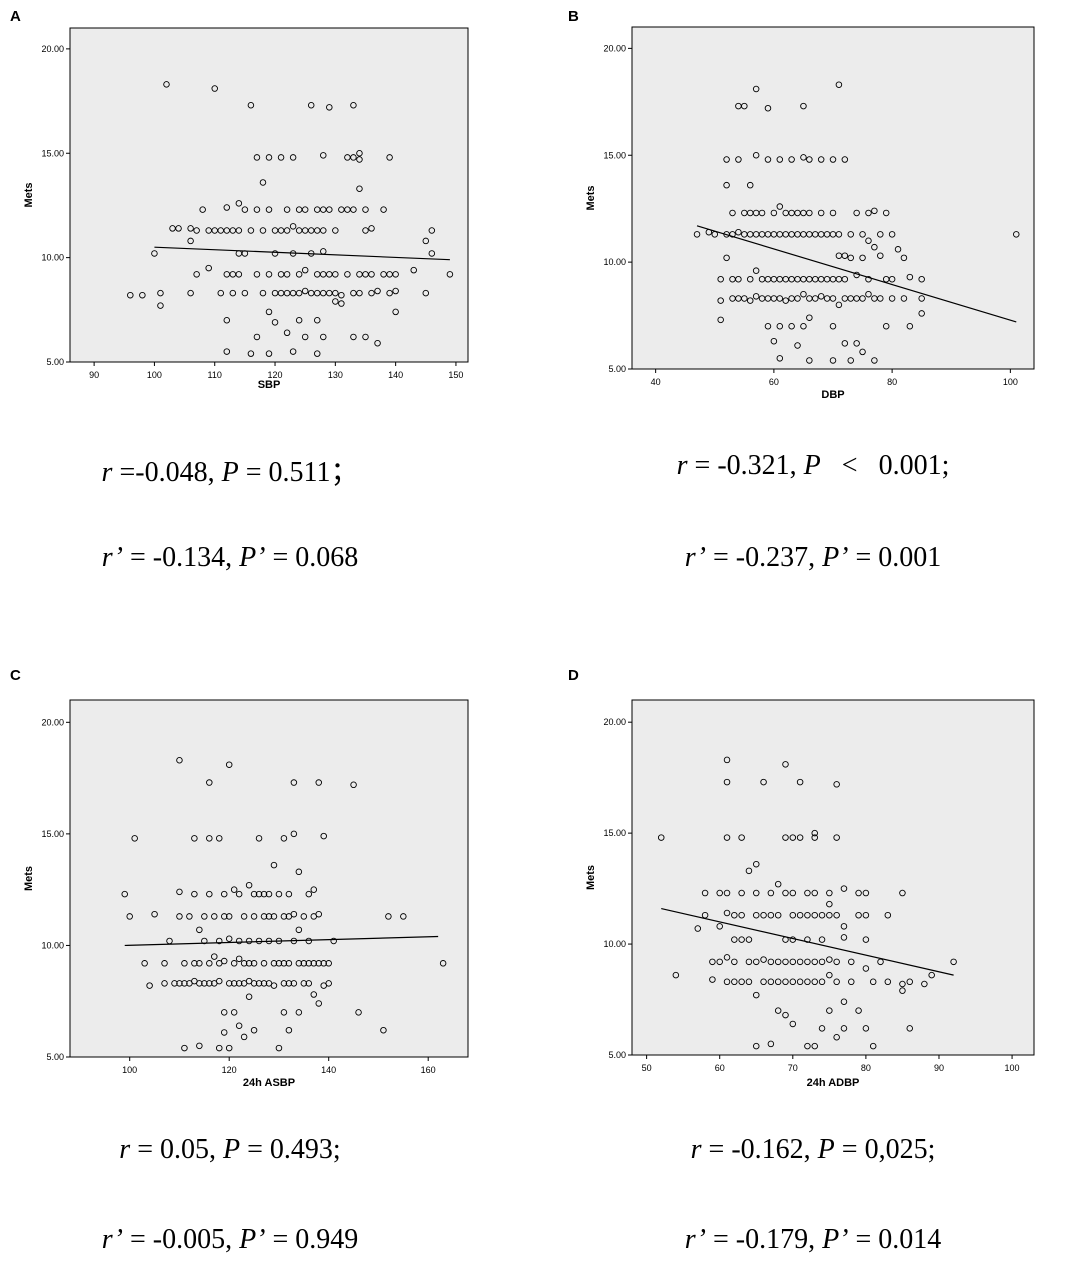  Describe the element at coordinates (813, 558) in the screenshot. I see `stat-line-b2: r’ = -0.237, P’ = 0.001` at that location.